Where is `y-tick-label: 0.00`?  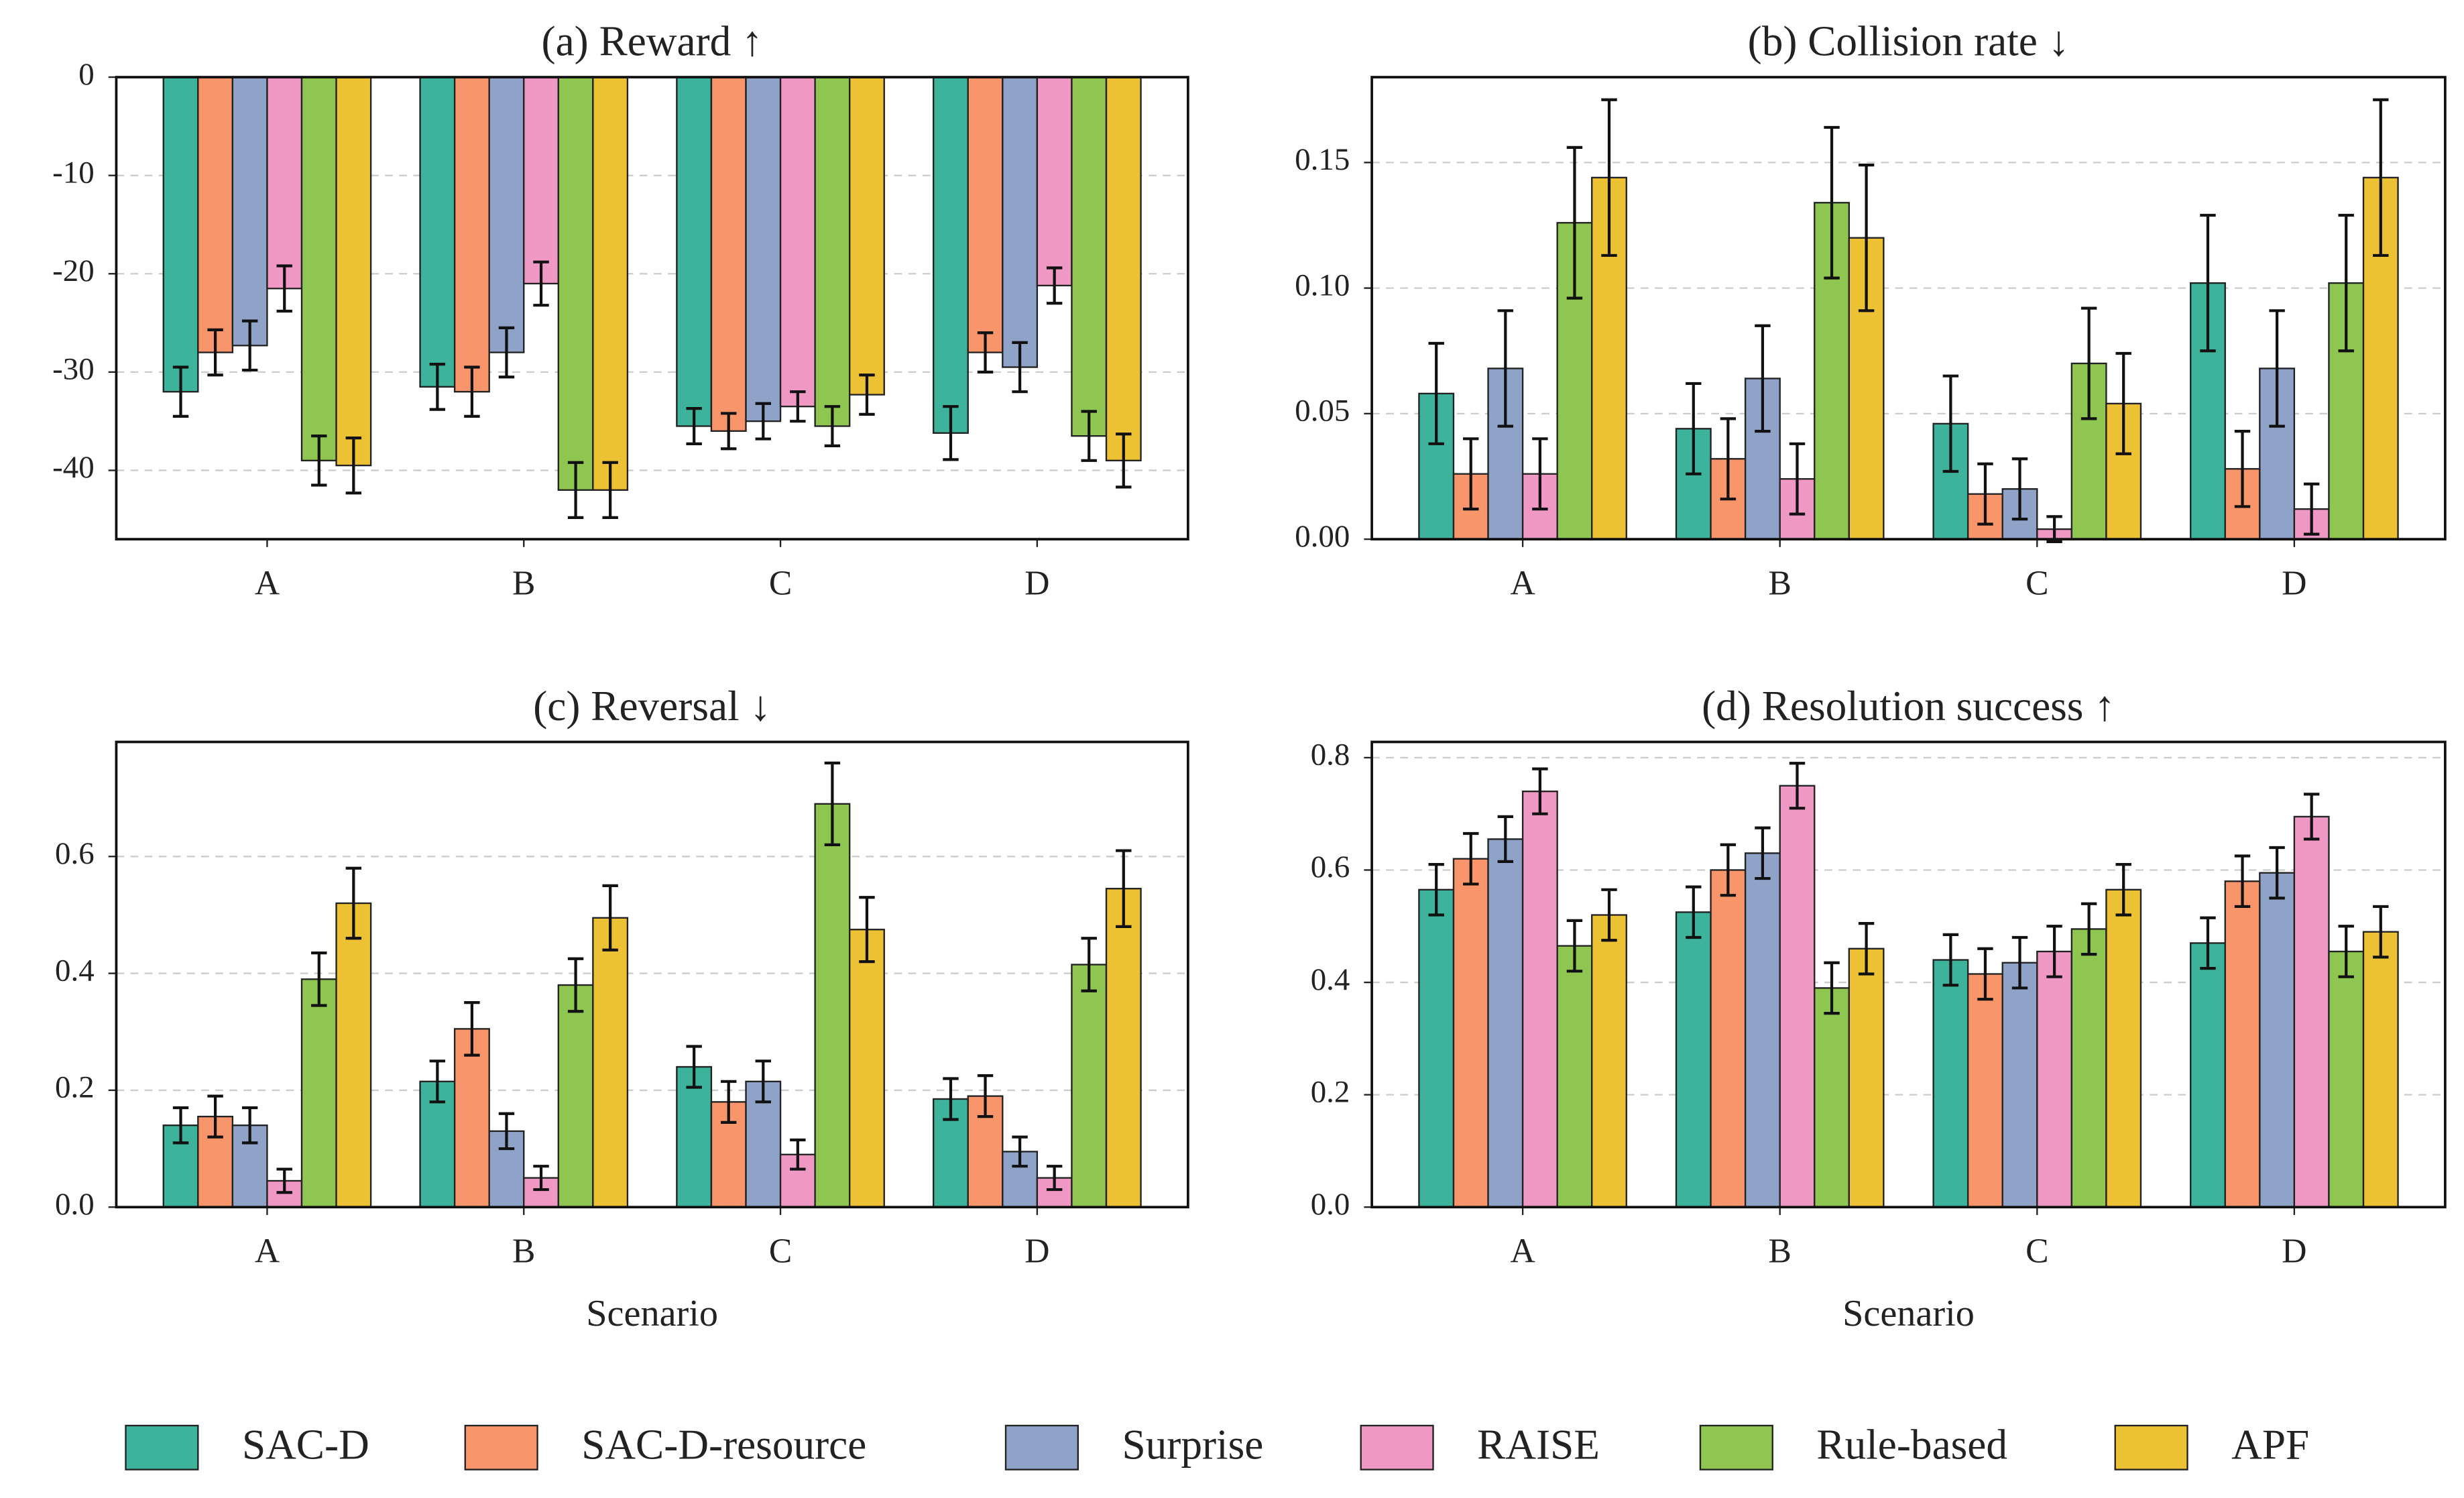
y-tick-label: 0.00 is located at coordinates (1322, 536).